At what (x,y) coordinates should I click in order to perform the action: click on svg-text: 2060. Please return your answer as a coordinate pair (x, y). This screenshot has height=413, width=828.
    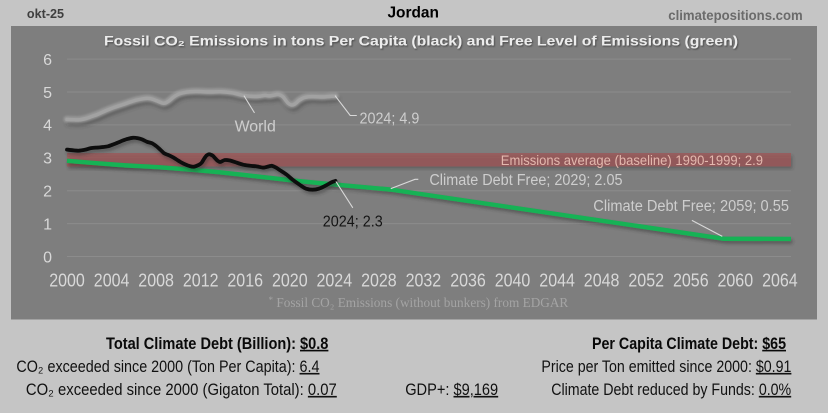
    Looking at the image, I should click on (736, 281).